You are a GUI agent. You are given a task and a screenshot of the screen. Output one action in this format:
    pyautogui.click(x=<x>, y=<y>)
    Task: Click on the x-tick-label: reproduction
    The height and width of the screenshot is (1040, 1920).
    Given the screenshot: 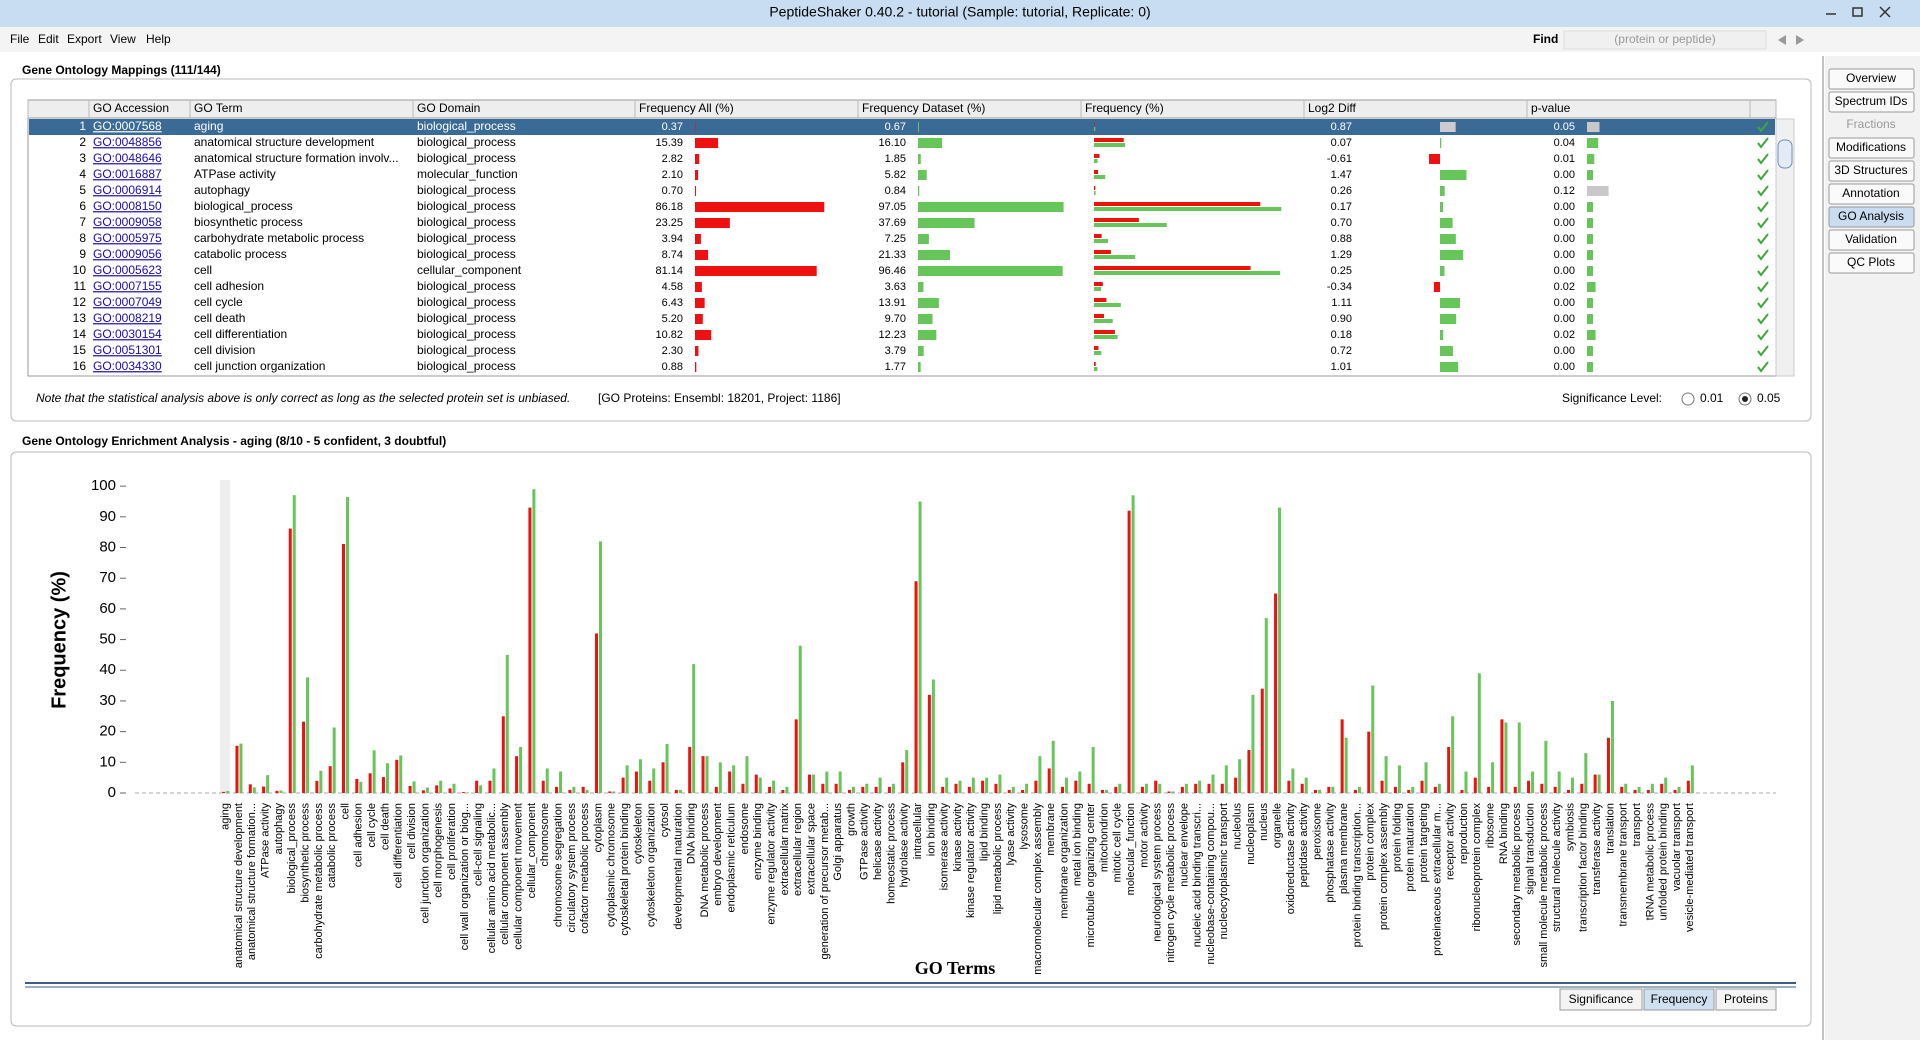 What is the action you would take?
    pyautogui.click(x=1464, y=833)
    